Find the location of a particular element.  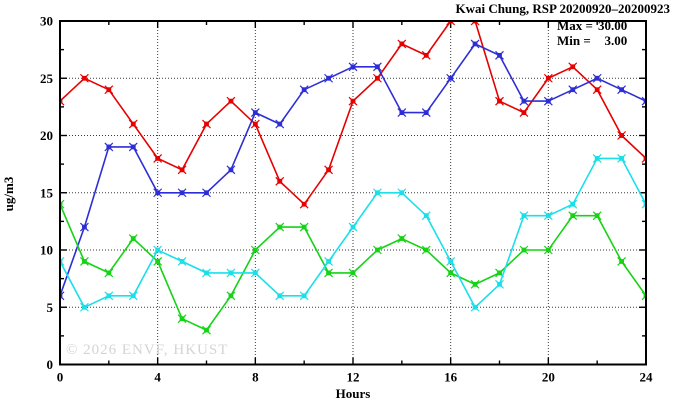

x-tick-labels: 0 4 8 12 16 20 24 is located at coordinates (355, 377).